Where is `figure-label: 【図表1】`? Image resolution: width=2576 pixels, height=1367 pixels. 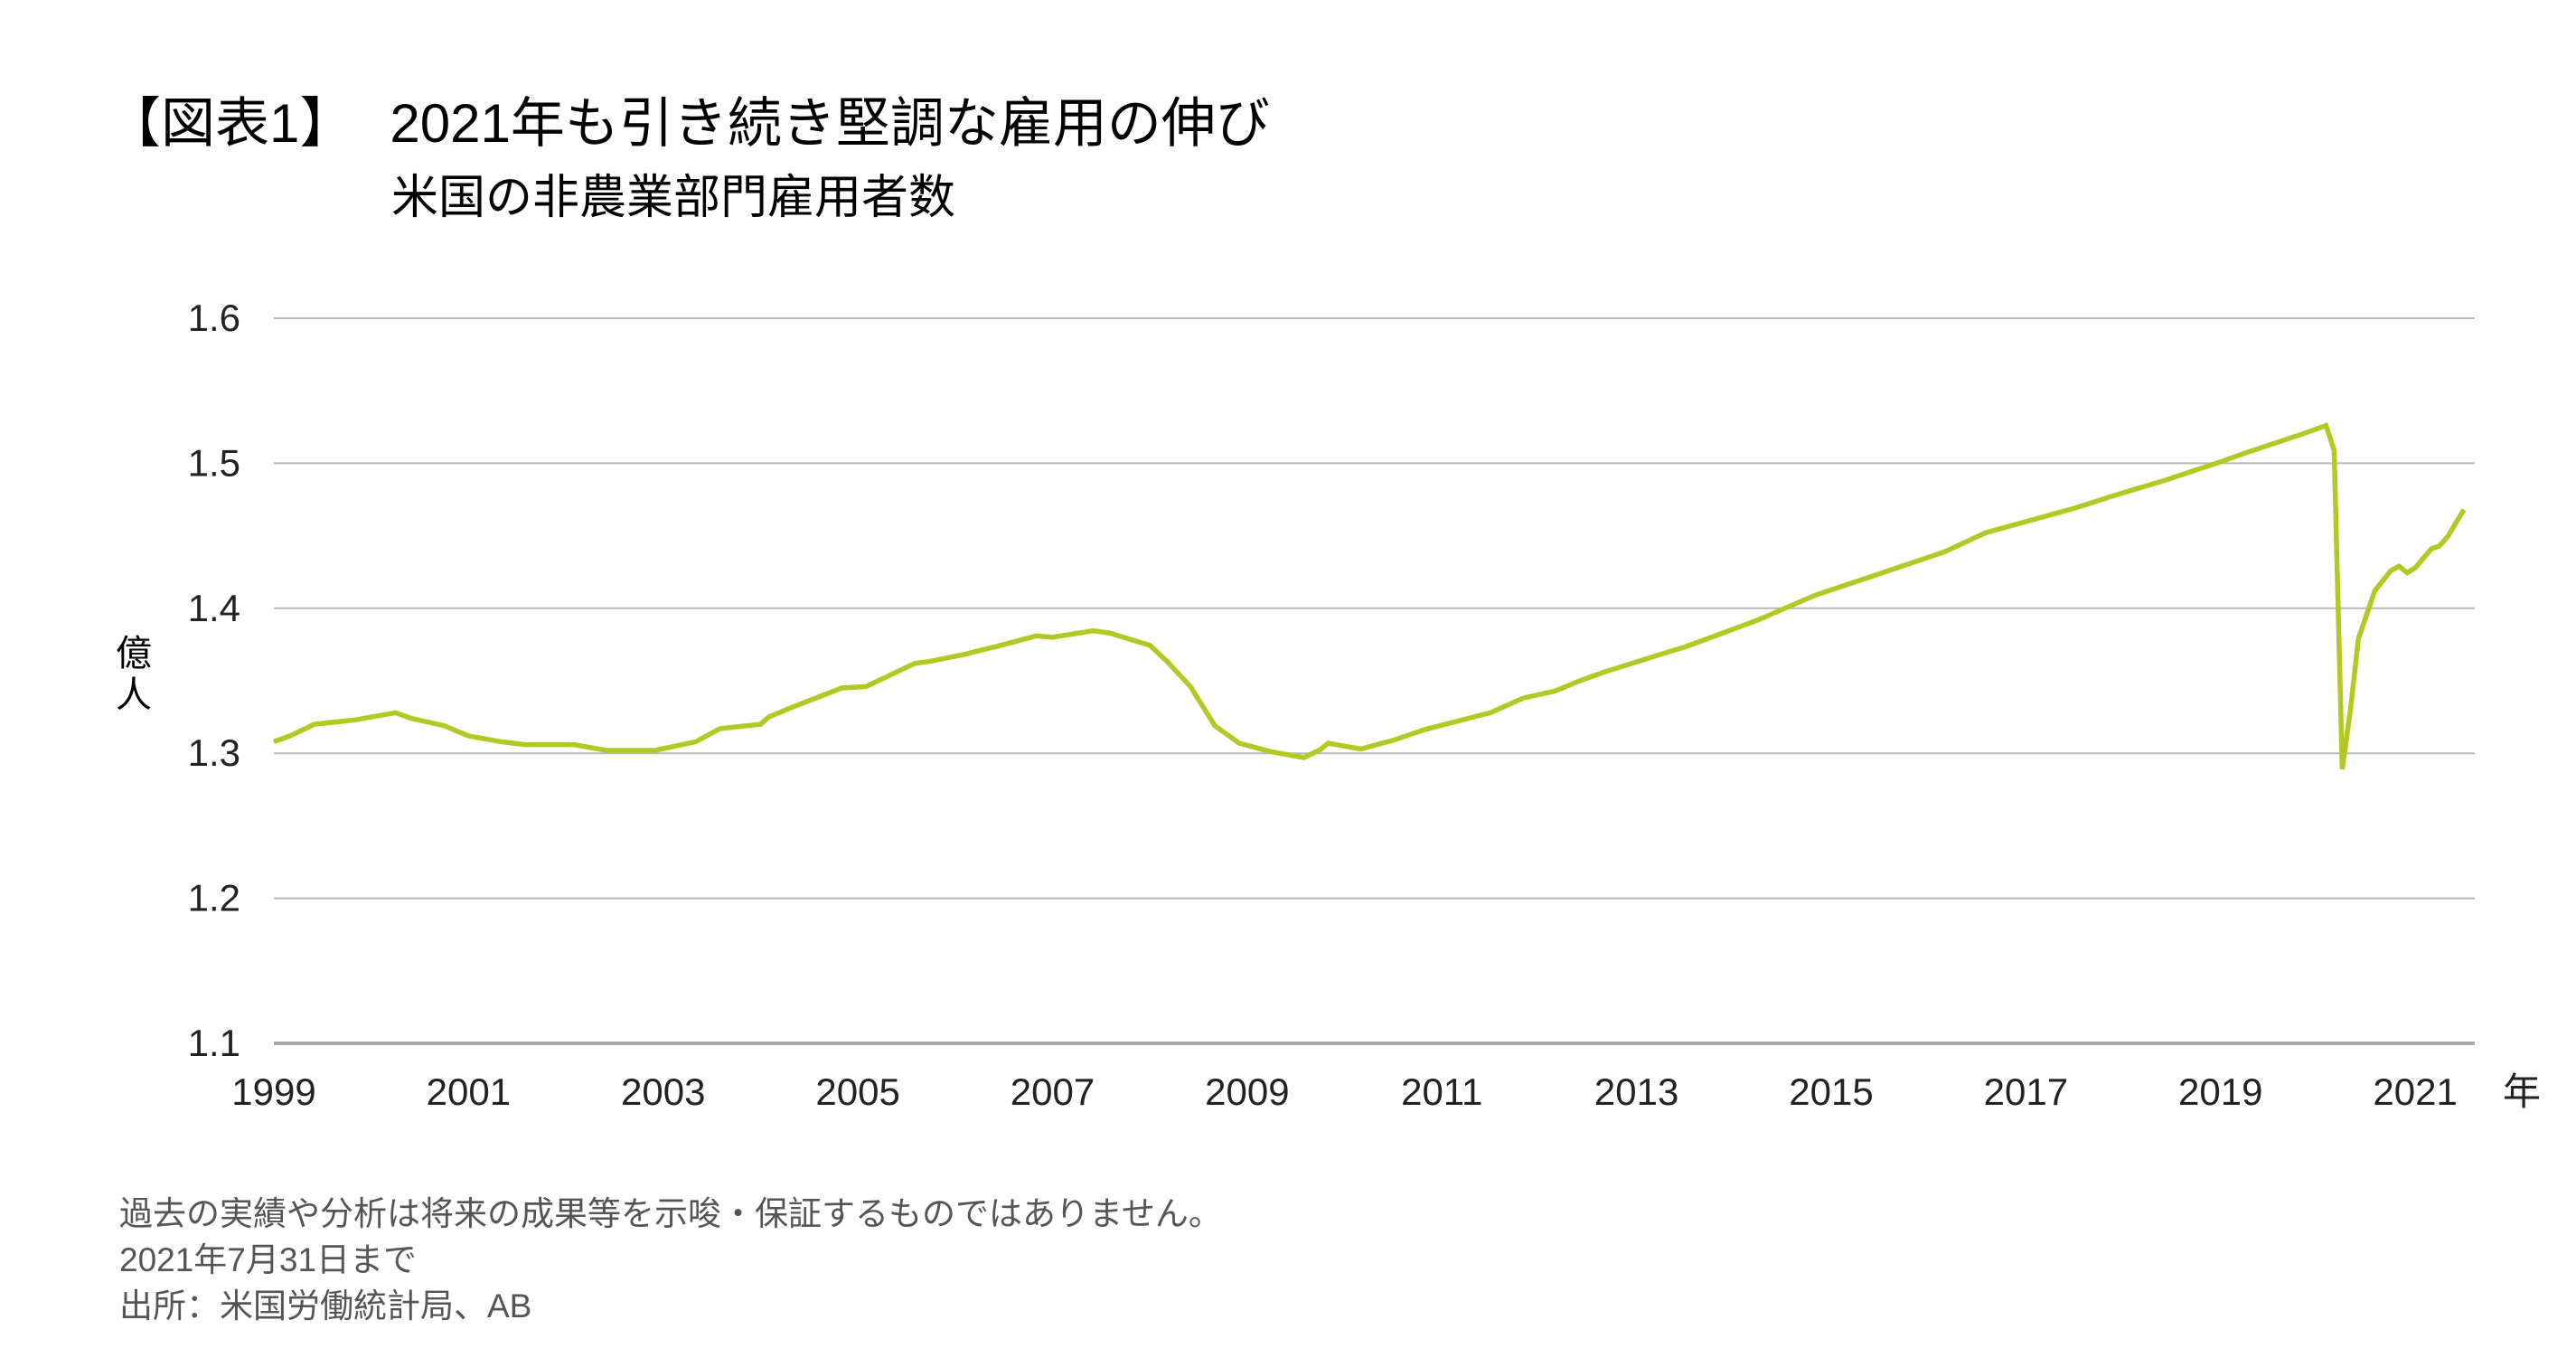
figure-label: 【図表1】 is located at coordinates (231, 124).